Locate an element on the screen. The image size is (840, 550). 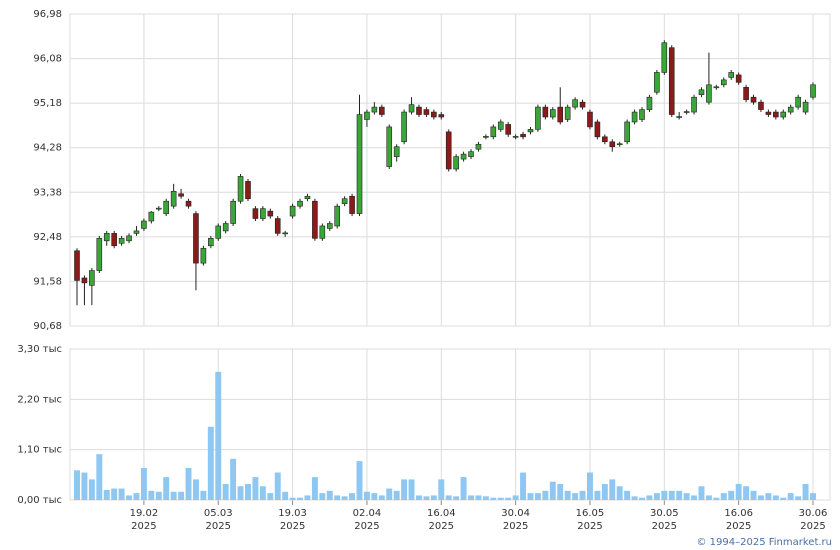
x-tick-label: 05.03 is located at coordinates (218, 513).